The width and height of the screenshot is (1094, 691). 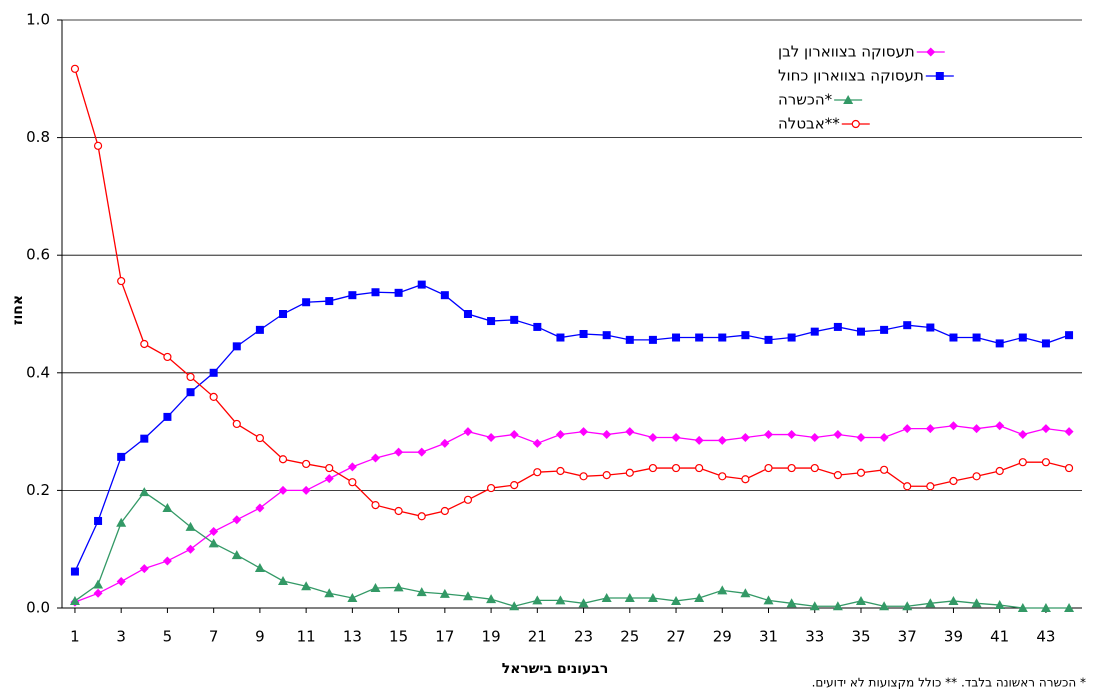 What do you see at coordinates (848, 99) in the screenshot?
I see `legend-marker` at bounding box center [848, 99].